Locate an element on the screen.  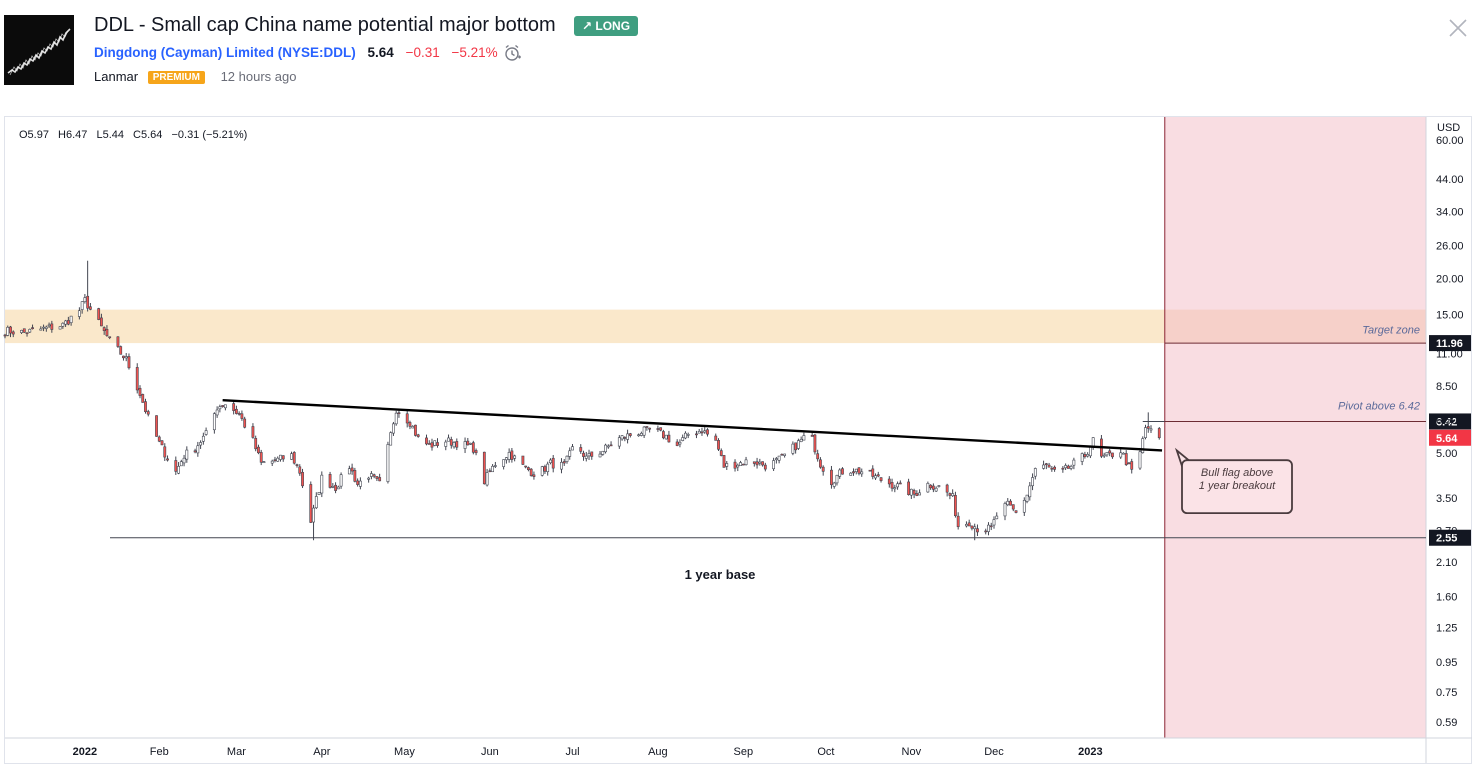
y-tick-label: 1.60 is located at coordinates (1446, 597).